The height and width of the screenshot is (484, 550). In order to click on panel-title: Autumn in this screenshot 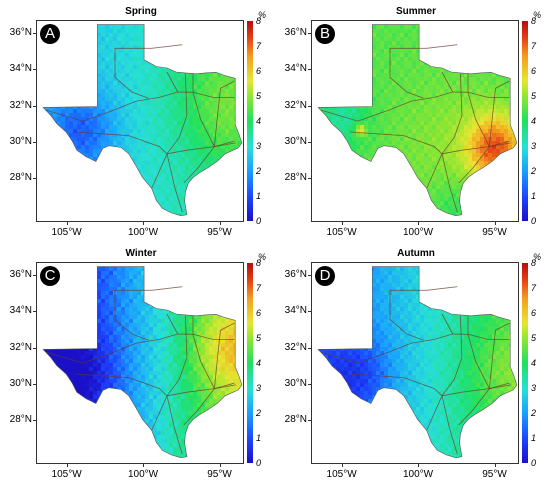, I will do `click(416, 253)`.